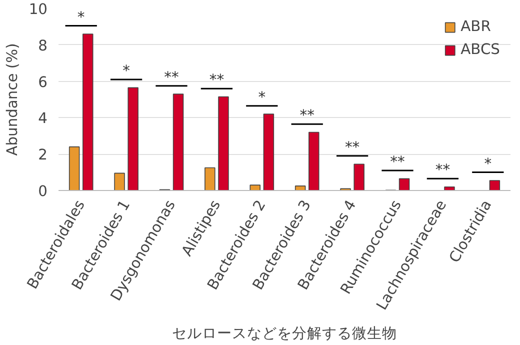 Image resolution: width=520 pixels, height=345 pixels. I want to click on legend-label: ABCS, so click(480, 49).